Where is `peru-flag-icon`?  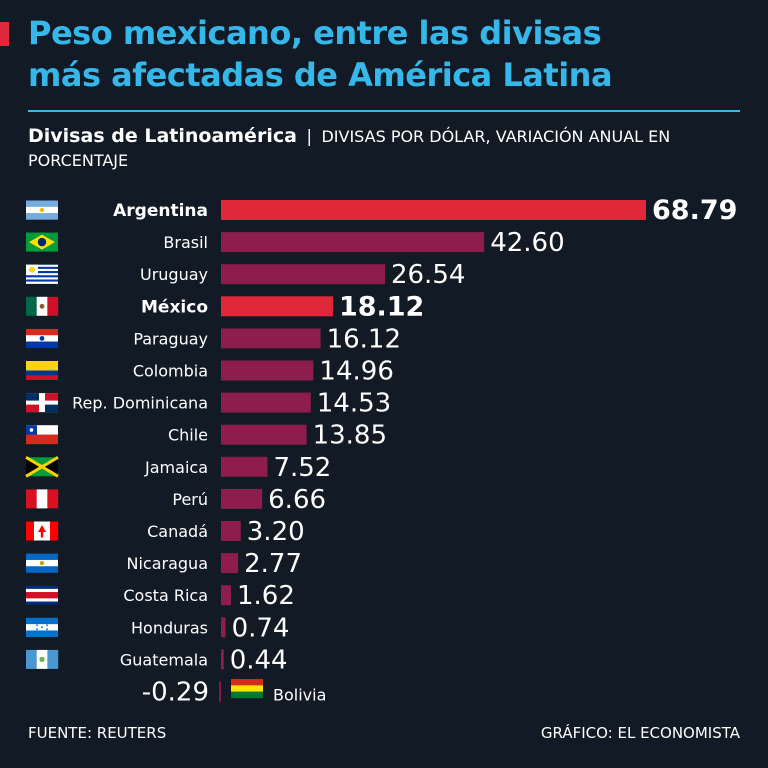
peru-flag-icon is located at coordinates (42, 499).